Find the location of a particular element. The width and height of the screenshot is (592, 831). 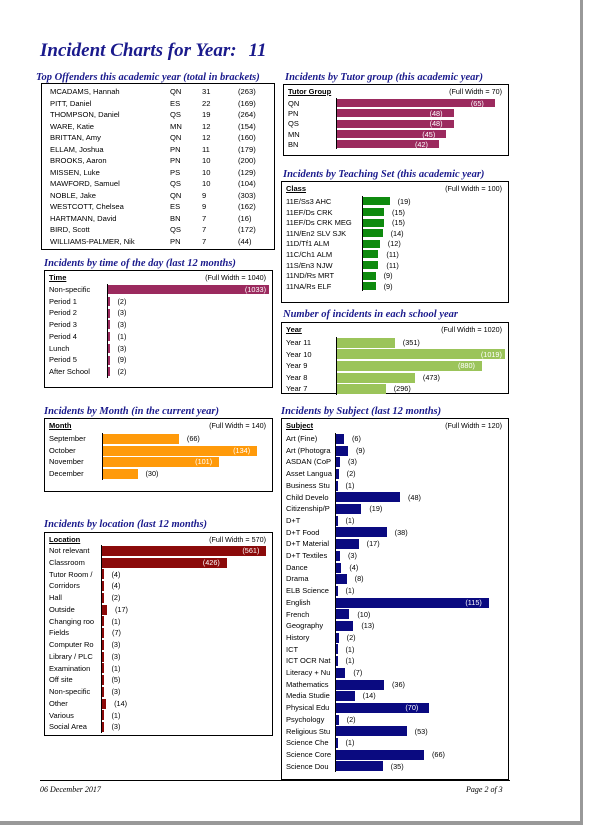

data-label: (38) is located at coordinates (401, 532).